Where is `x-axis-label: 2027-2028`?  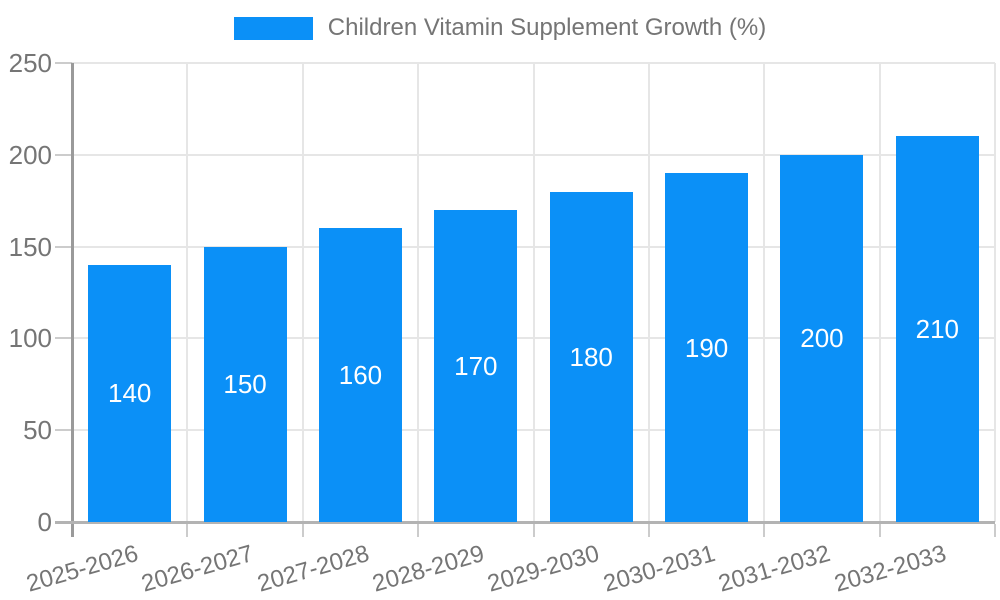
x-axis-label: 2027-2028 is located at coordinates (313, 569).